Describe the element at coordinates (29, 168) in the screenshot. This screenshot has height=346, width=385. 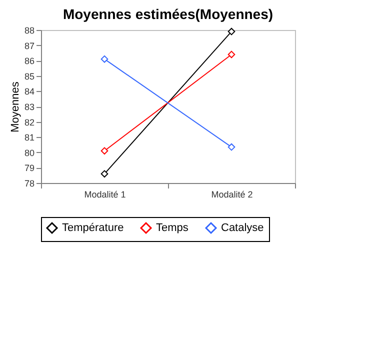
I see `y-tick-label: 79` at that location.